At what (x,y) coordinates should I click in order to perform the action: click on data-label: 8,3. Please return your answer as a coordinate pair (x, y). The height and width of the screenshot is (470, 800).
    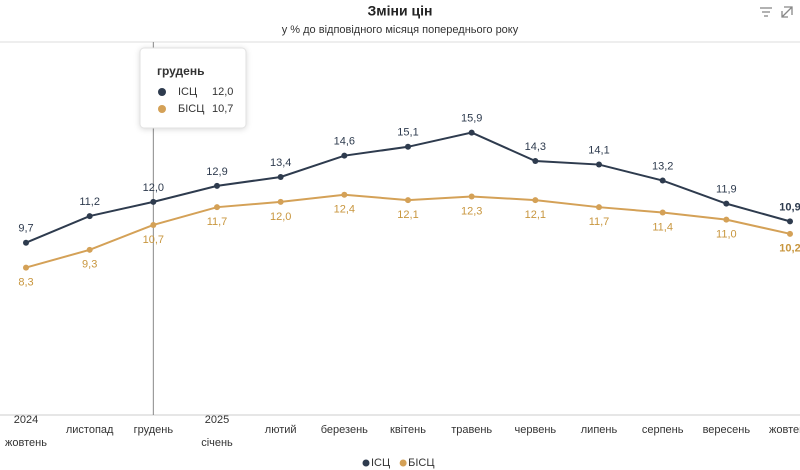
    Looking at the image, I should click on (25, 282).